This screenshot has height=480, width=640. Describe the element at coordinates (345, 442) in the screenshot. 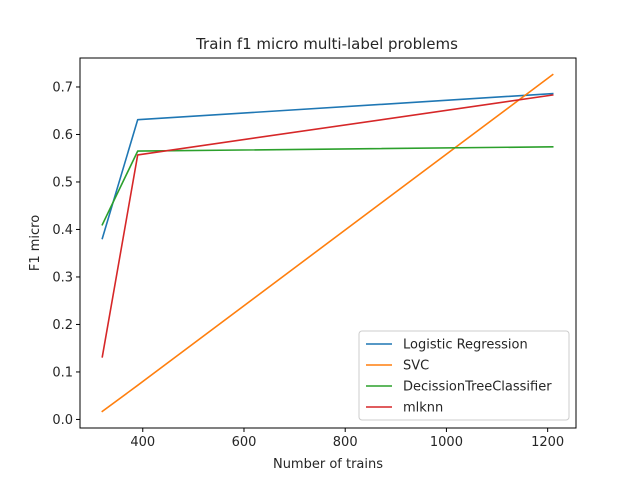

I see `x-tick-label: 800` at that location.